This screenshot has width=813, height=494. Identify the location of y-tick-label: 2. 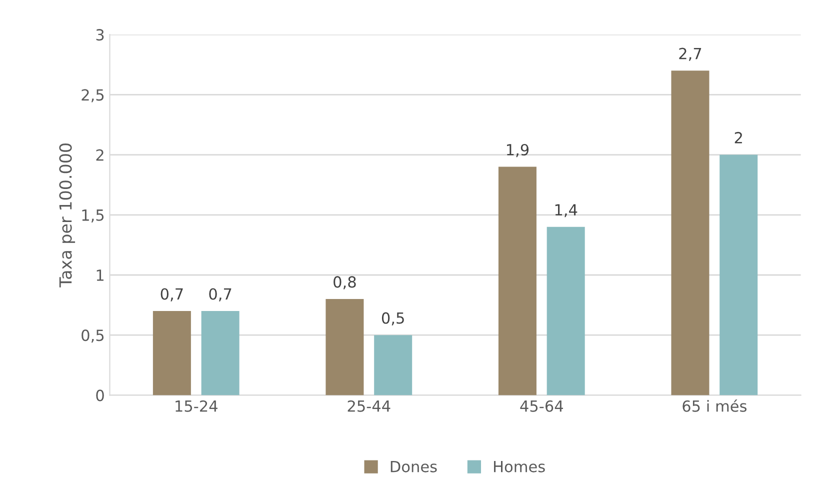
(100, 155).